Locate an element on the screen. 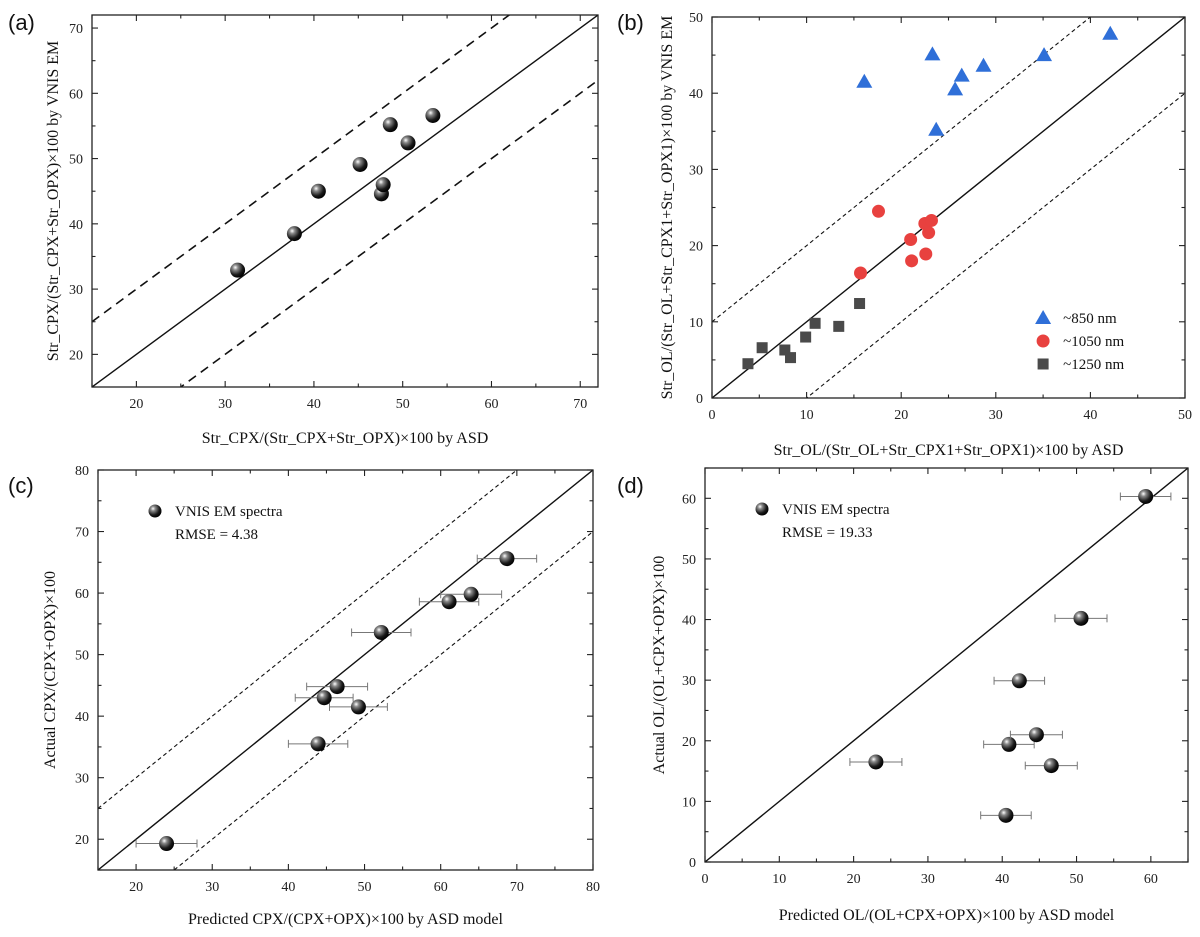 The height and width of the screenshot is (937, 1200). x-axis-title: Str_CPX/(Str_CPX+Str_OPX)×100 by ASD is located at coordinates (345, 438).